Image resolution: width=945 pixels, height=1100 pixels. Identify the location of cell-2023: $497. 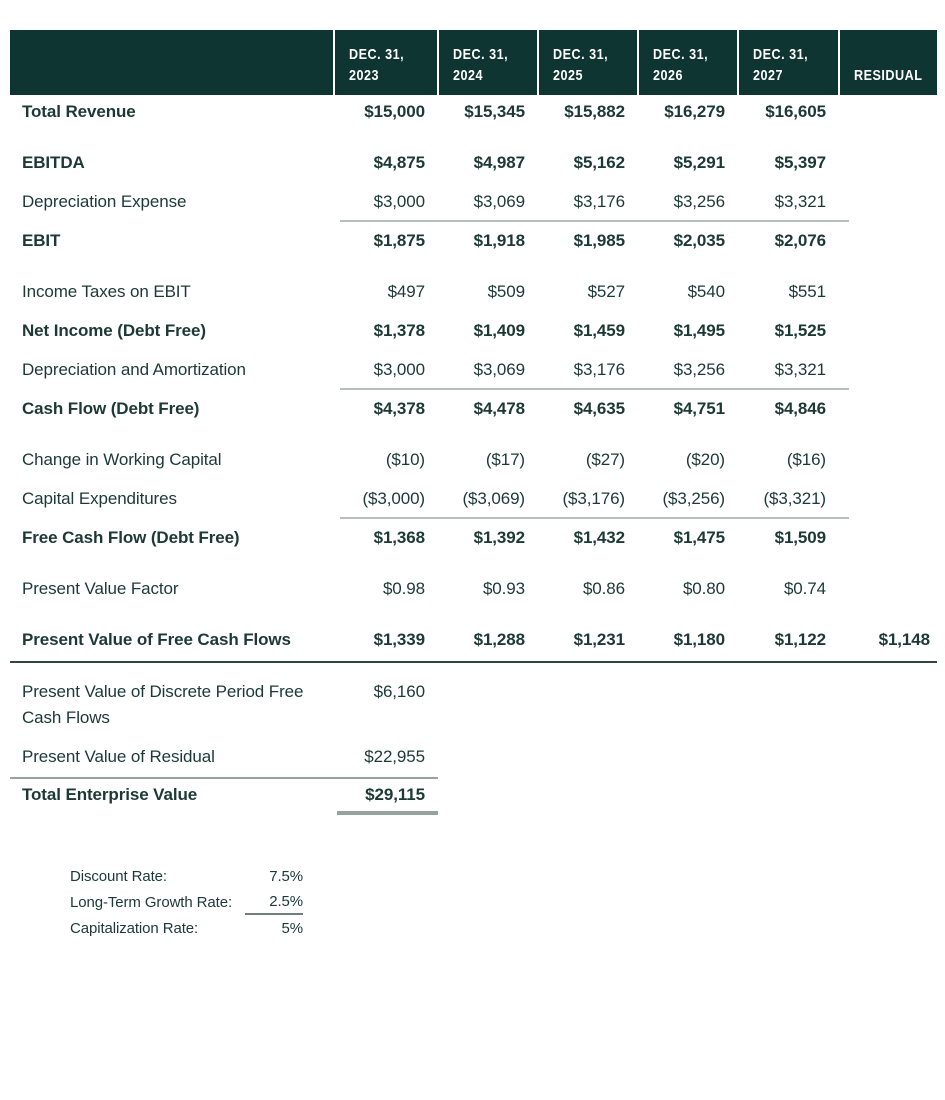
(406, 291).